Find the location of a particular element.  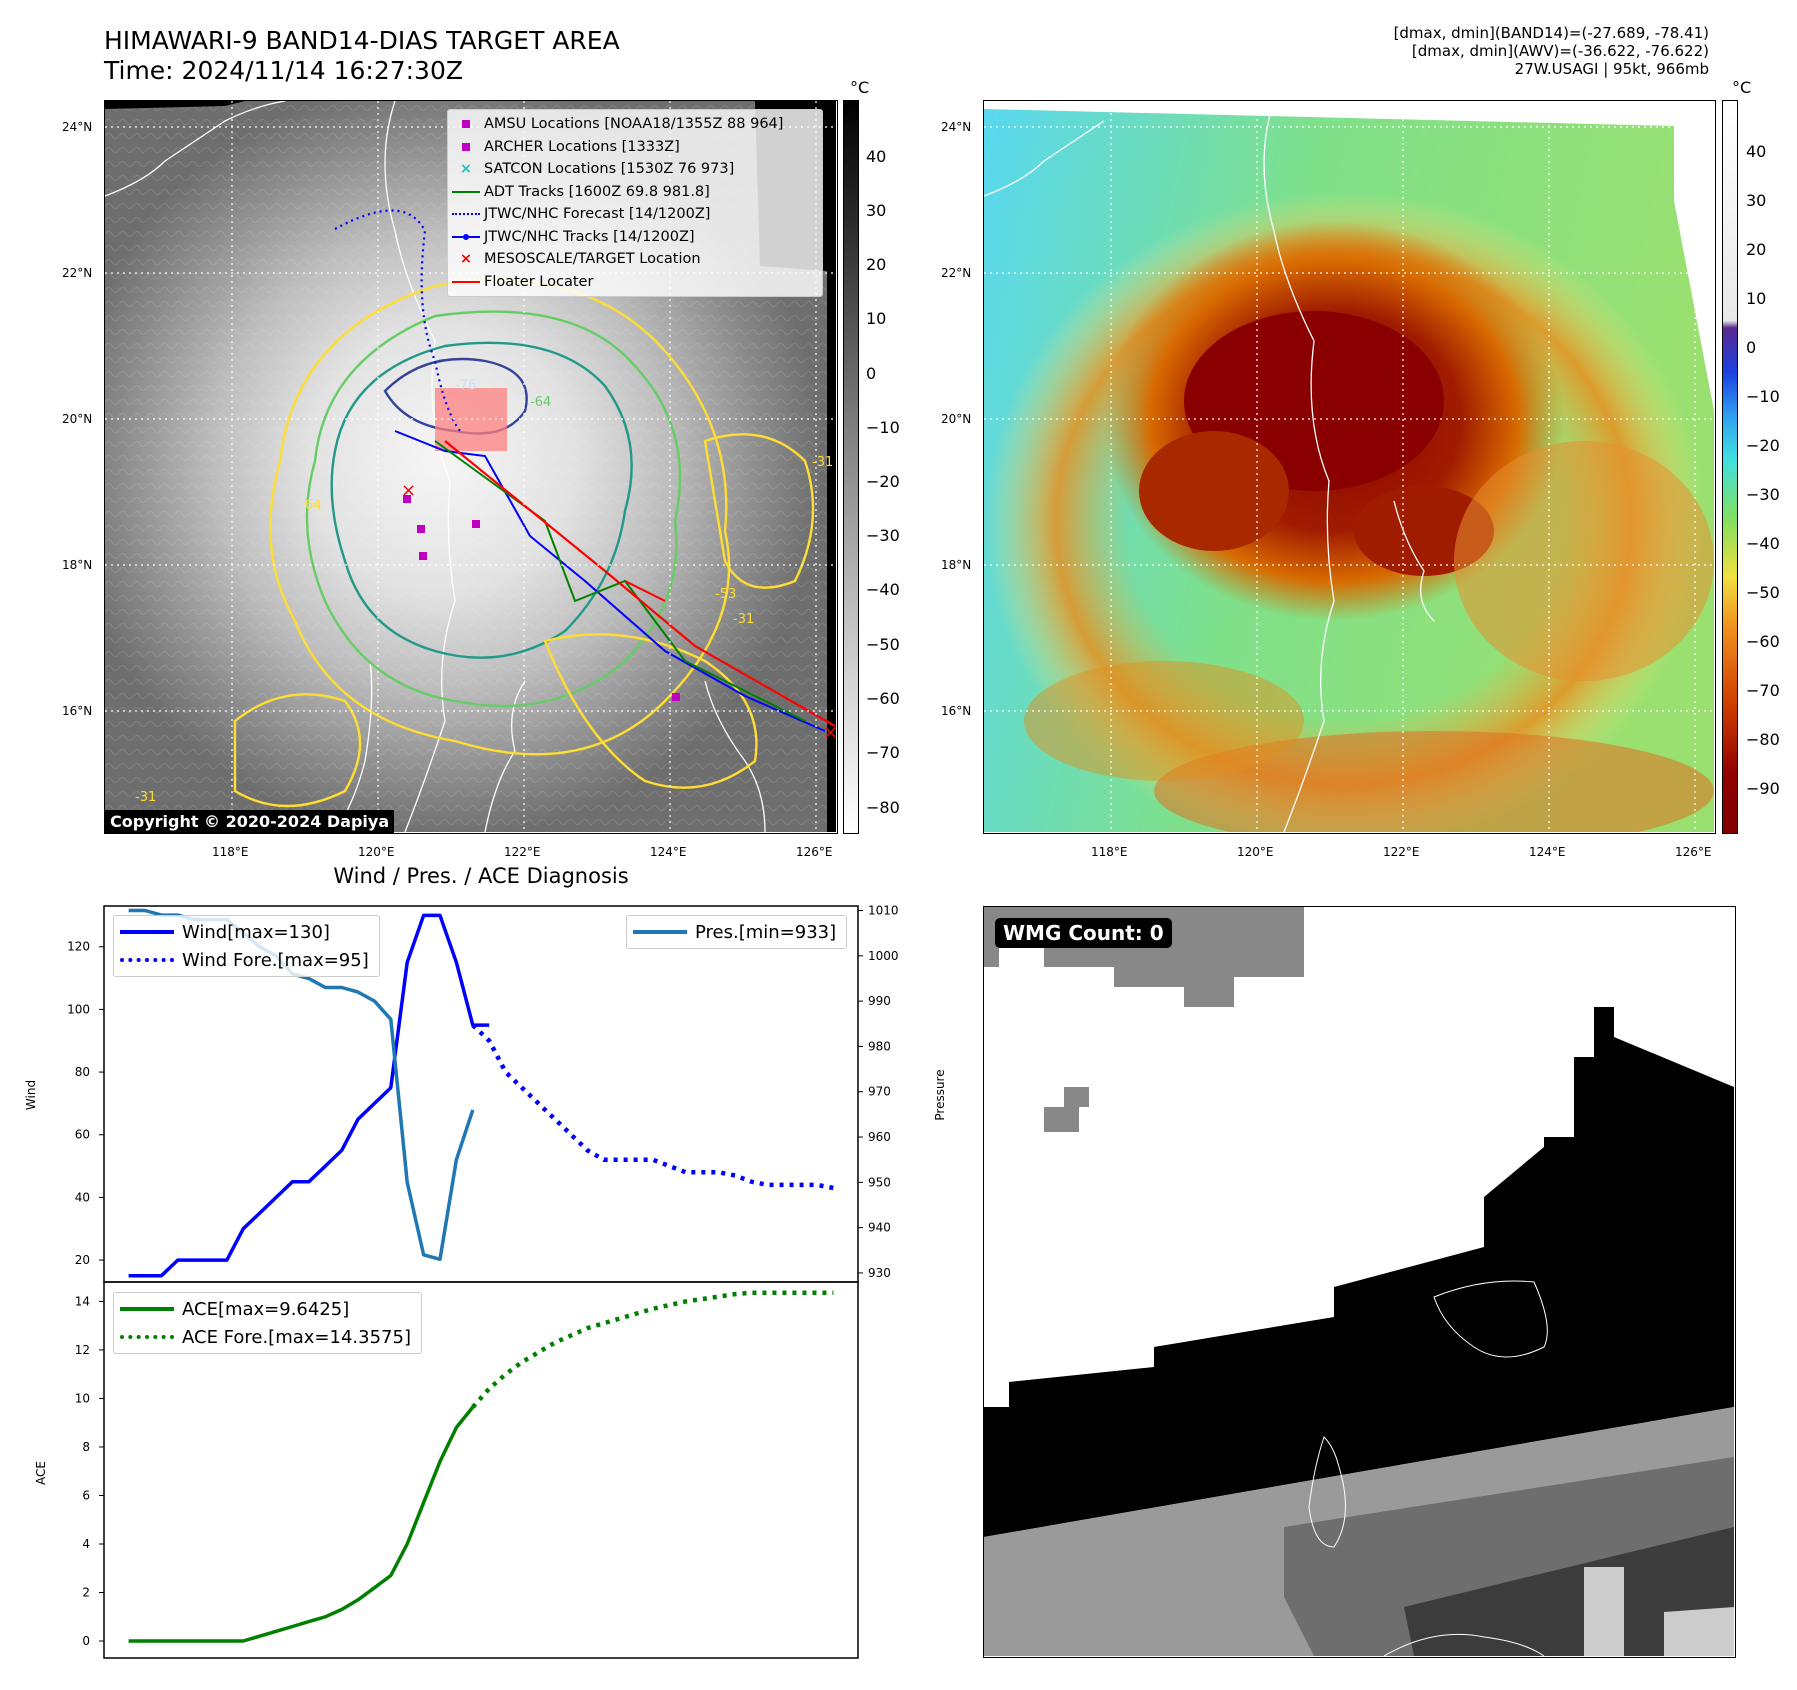

band14-range: [dmax, dmin](BAND14)=(-27.689, -78.41) is located at coordinates (1551, 33).